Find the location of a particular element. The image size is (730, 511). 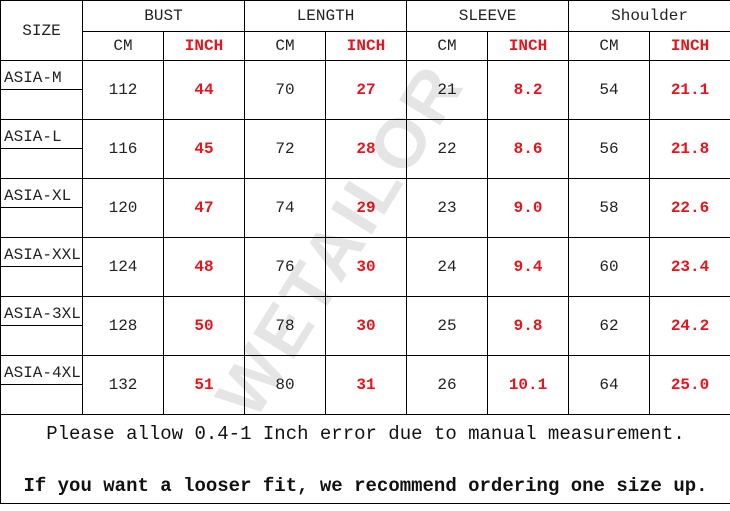

size-cell: ASIA-3XL is located at coordinates (41, 326).